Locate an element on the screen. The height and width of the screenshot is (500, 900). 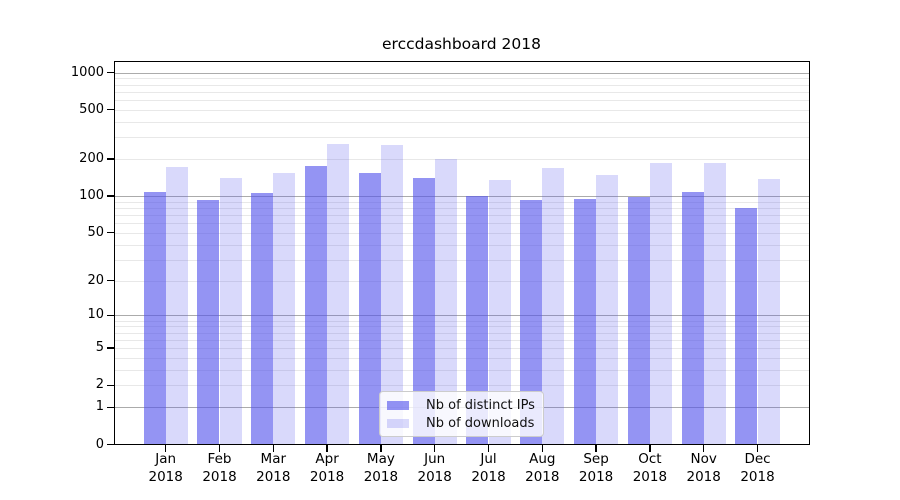
x-tick-mark-oct is located at coordinates (650, 448).